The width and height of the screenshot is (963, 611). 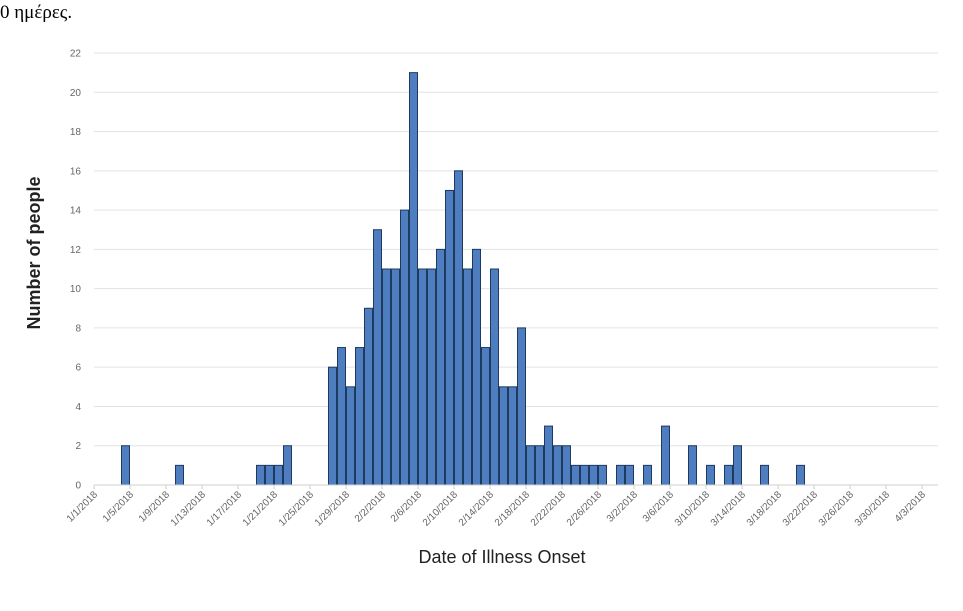 What do you see at coordinates (76, 93) in the screenshot?
I see `y-tick-label: 20` at bounding box center [76, 93].